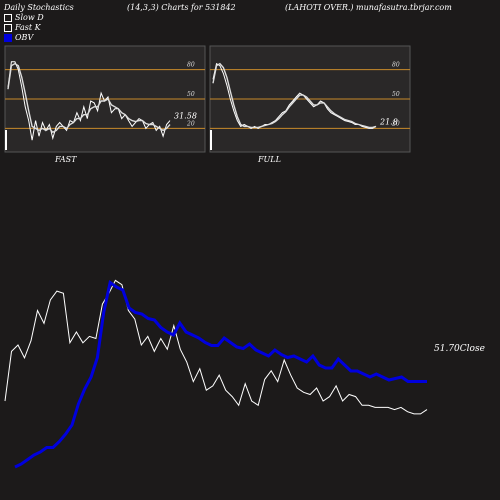  Describe the element at coordinates (65, 159) in the screenshot. I see `panel-title: FAST` at that location.